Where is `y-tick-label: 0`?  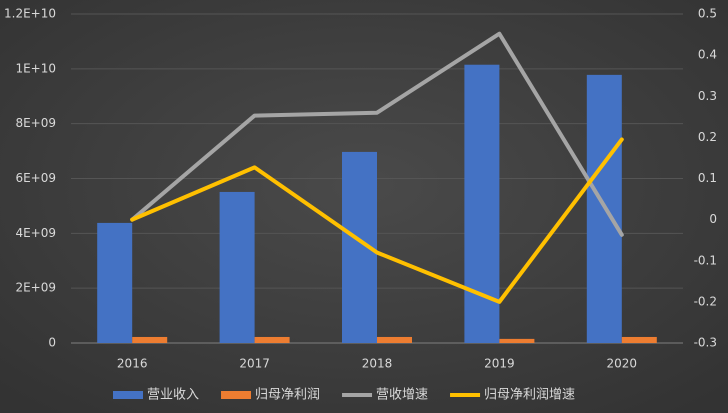 y-tick-label: 0 is located at coordinates (52, 343).